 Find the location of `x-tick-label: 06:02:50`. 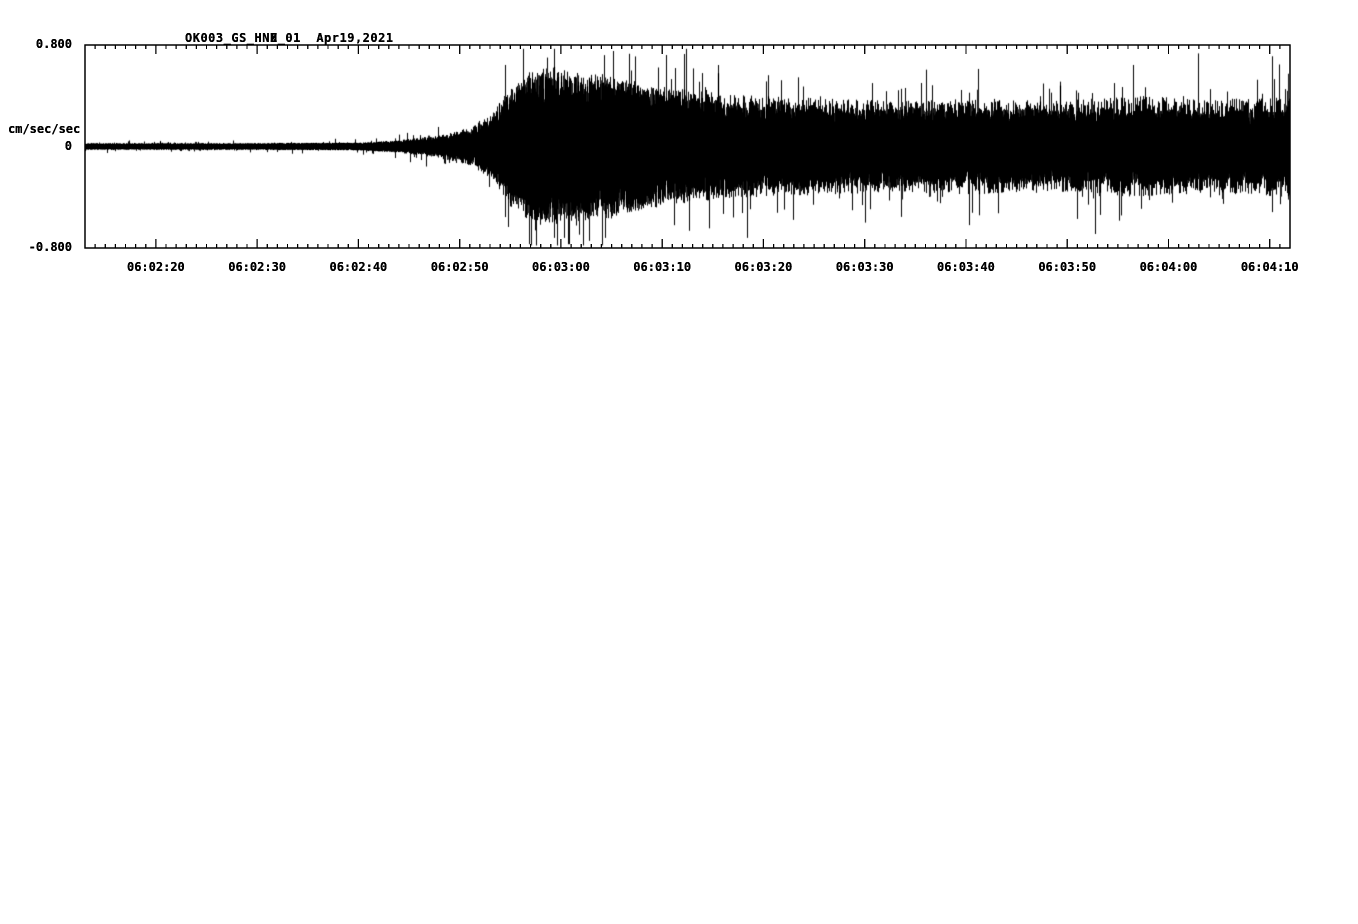

x-tick-label: 06:02:50 is located at coordinates (459, 267).